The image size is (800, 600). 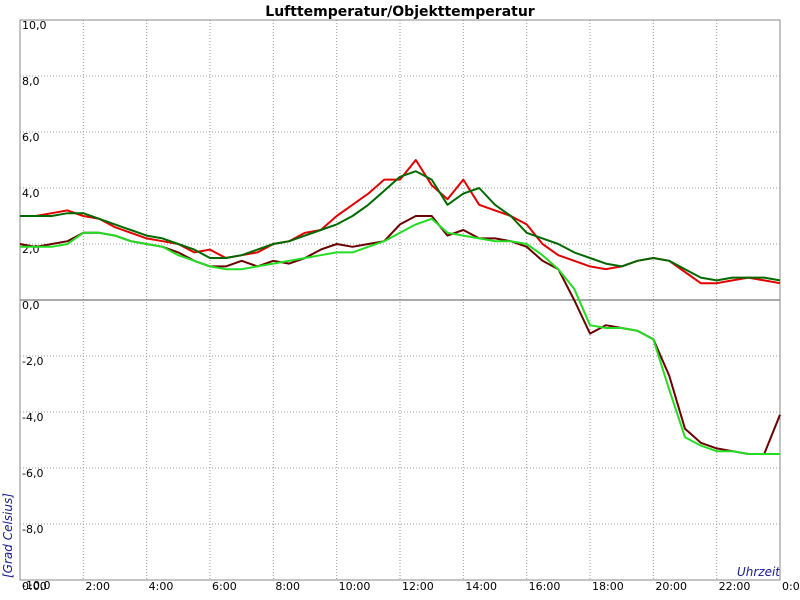 I want to click on y-tick-label: -10,0, so click(x=36, y=585).